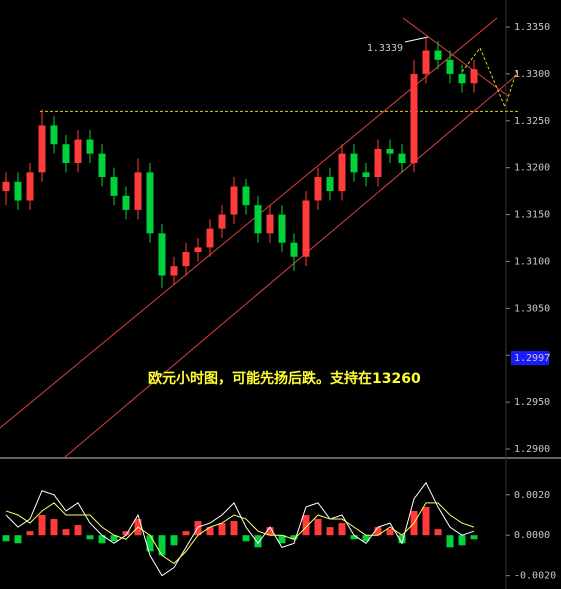 The width and height of the screenshot is (561, 589). What do you see at coordinates (532, 449) in the screenshot?
I see `y-tick-label: 1.2900` at bounding box center [532, 449].